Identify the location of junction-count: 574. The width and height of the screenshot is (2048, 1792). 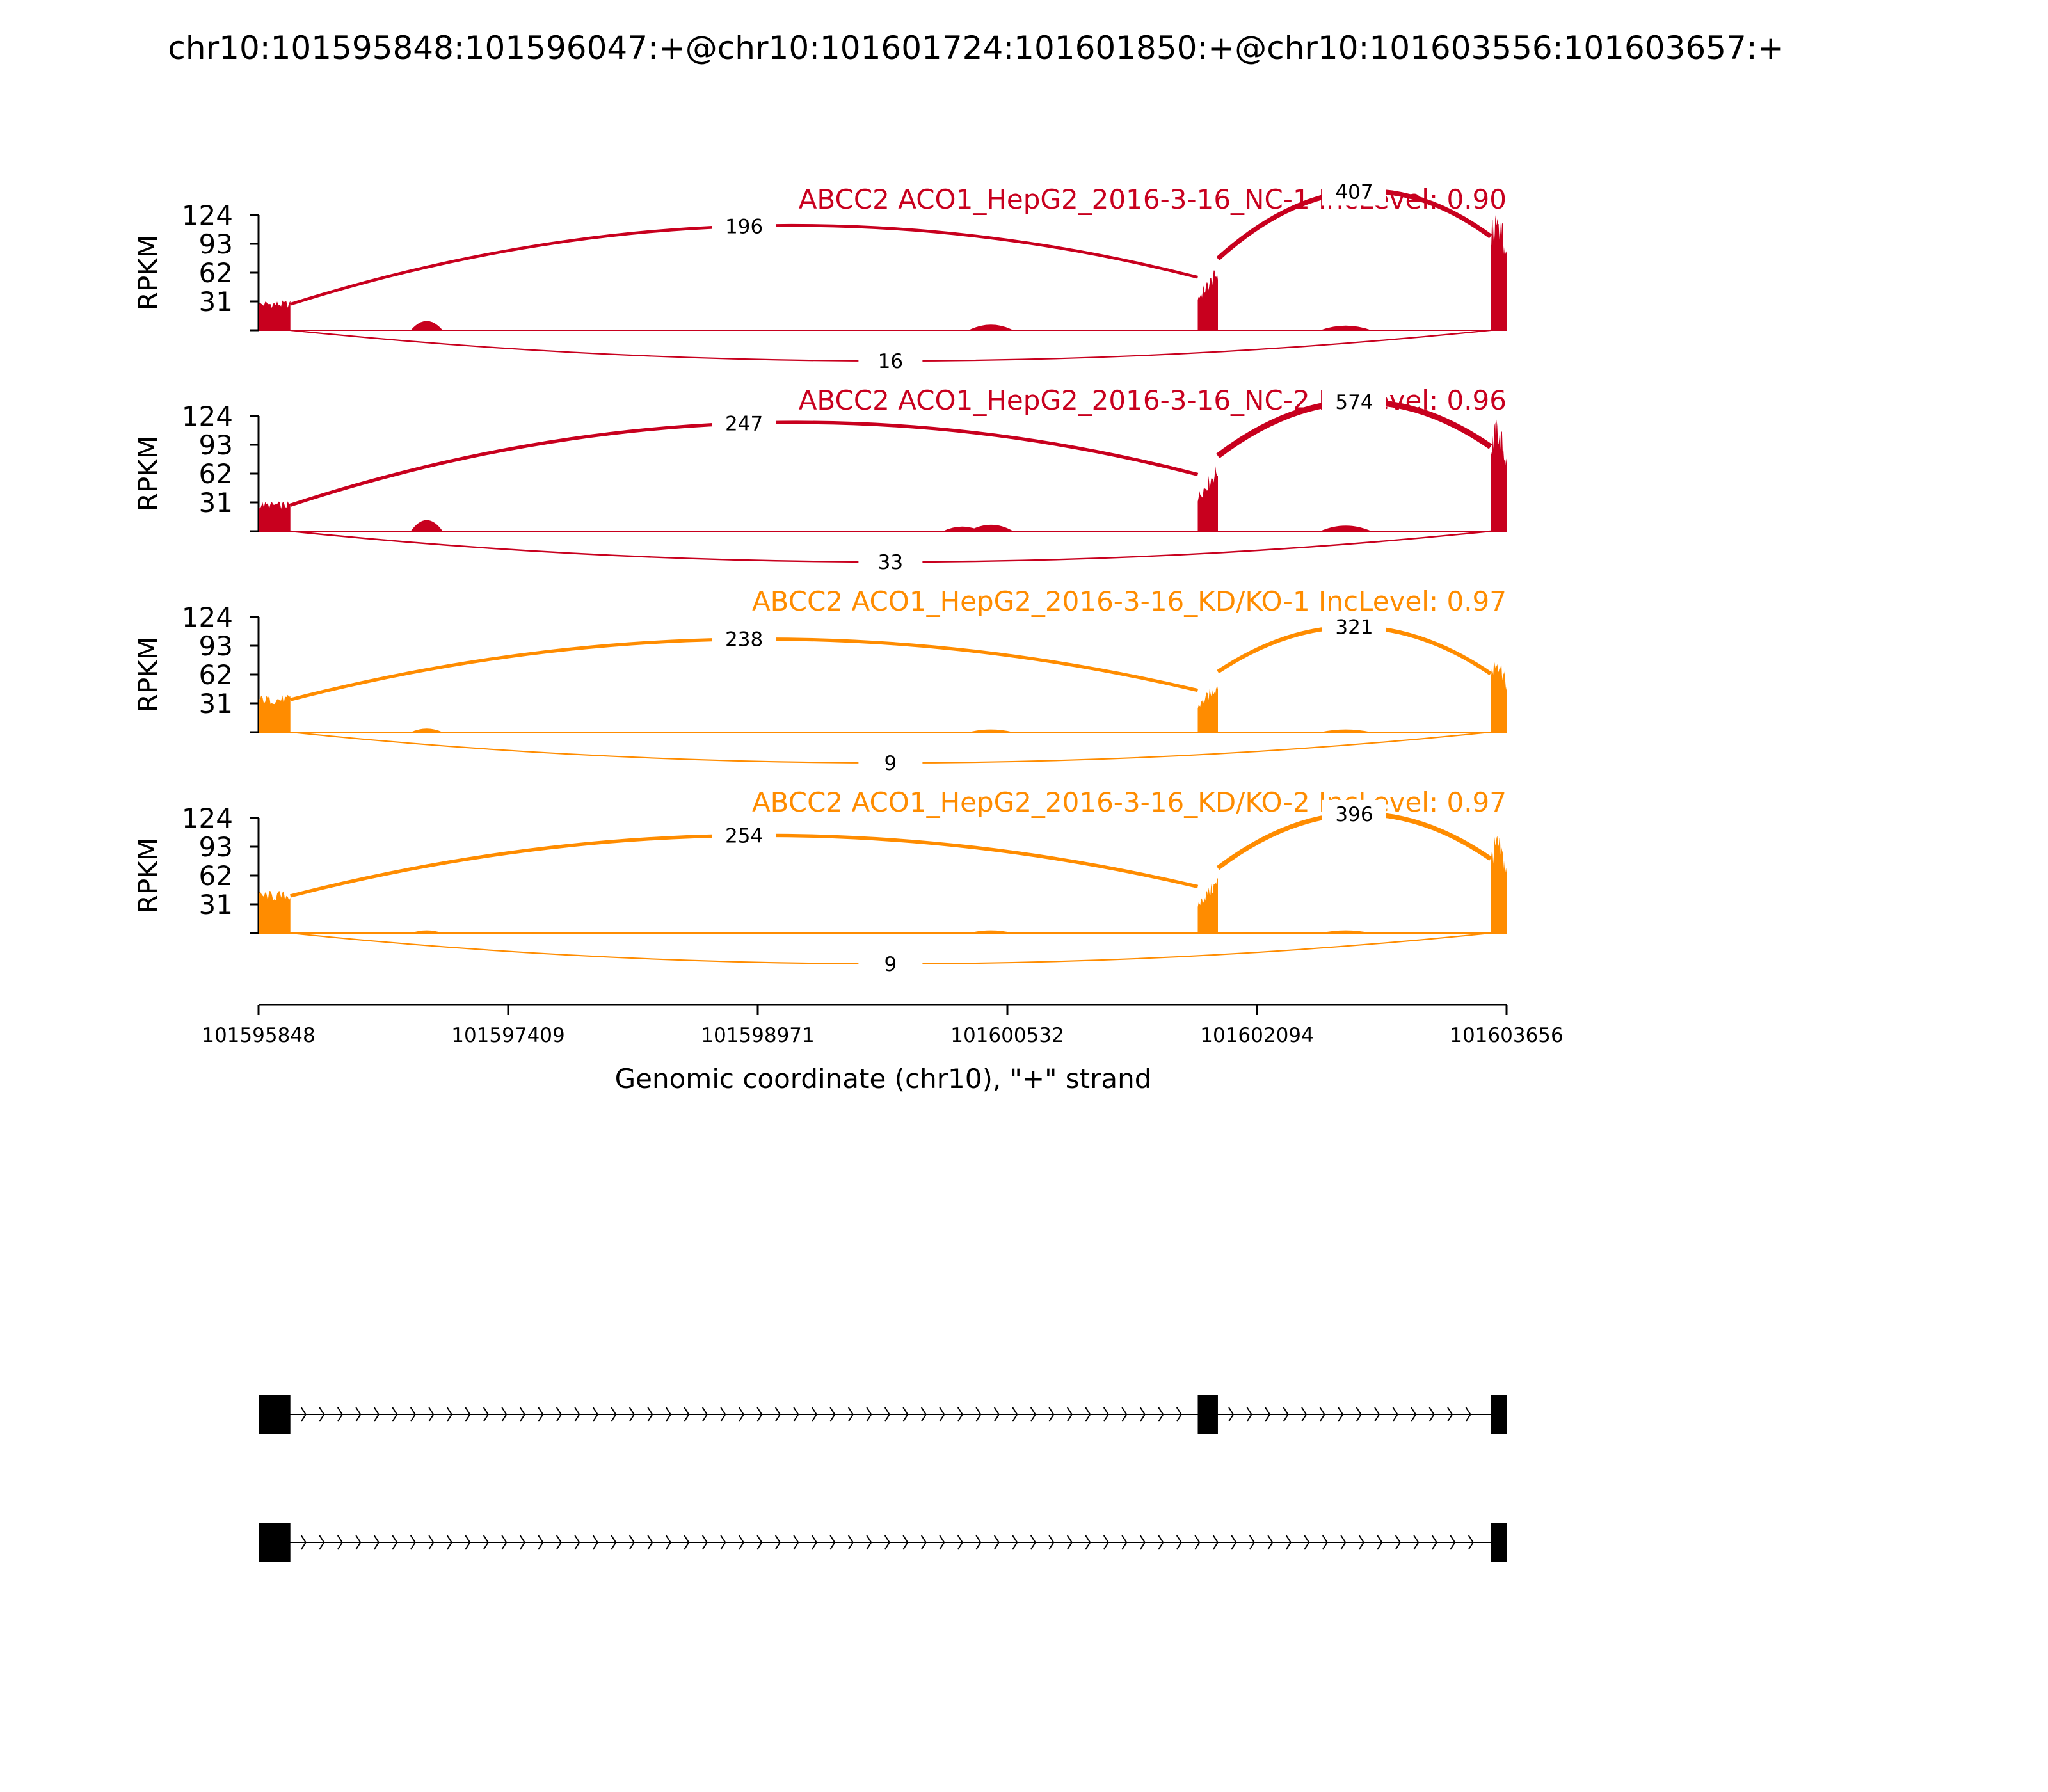
(1354, 402).